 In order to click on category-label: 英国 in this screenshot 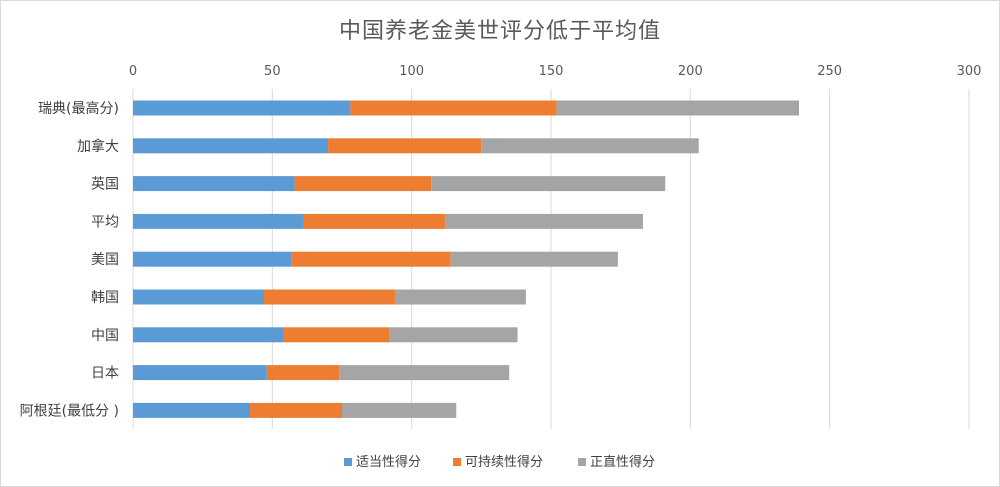, I will do `click(105, 184)`.